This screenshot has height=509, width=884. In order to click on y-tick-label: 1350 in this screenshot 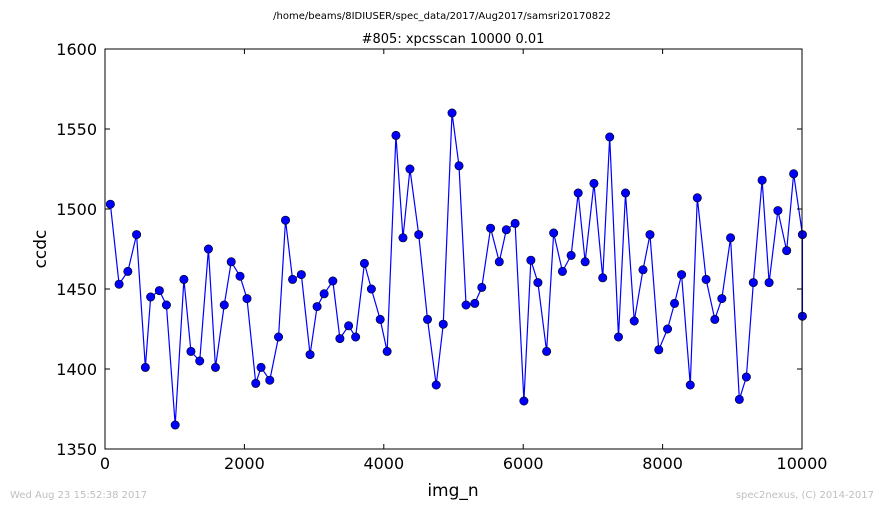, I will do `click(76, 449)`.